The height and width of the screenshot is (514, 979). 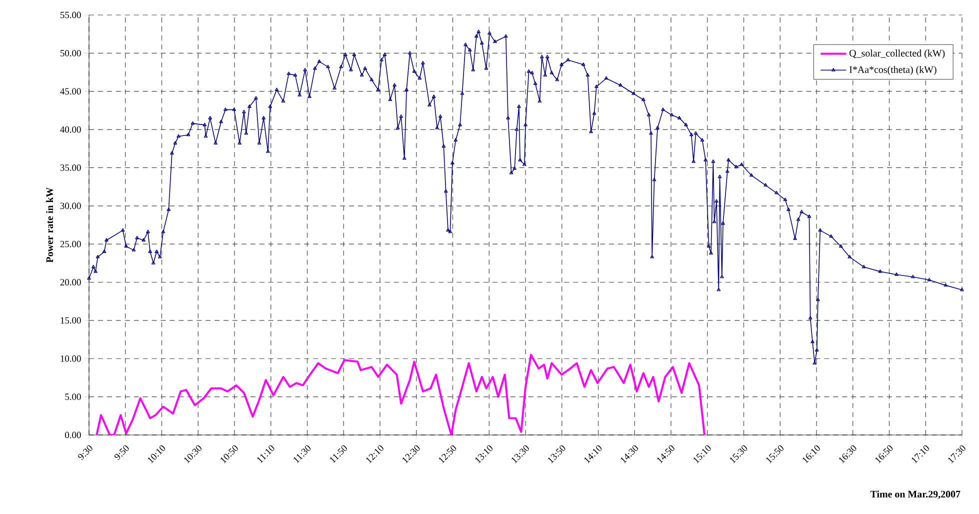 What do you see at coordinates (70, 91) in the screenshot?
I see `y-tick-label: 45.00` at bounding box center [70, 91].